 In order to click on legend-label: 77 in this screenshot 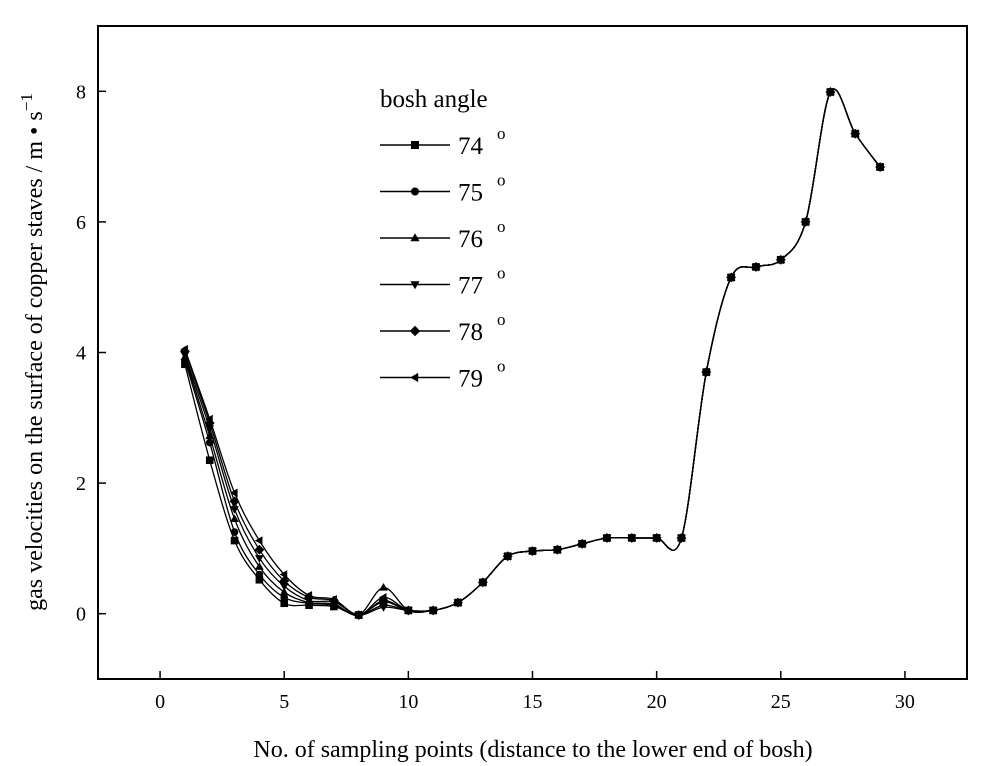, I will do `click(470, 286)`.